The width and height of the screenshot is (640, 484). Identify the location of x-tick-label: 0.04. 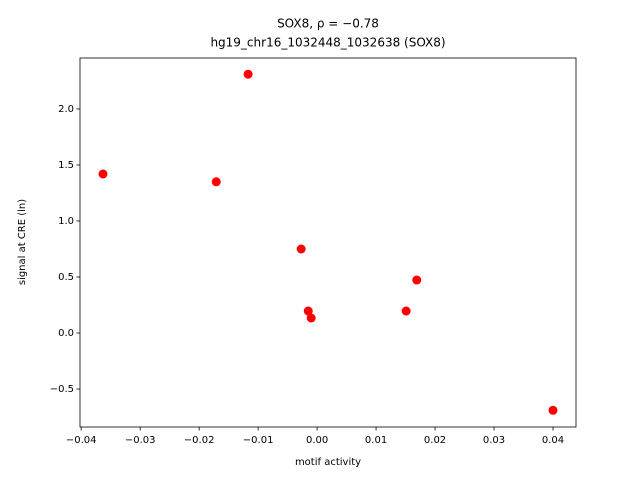
(553, 440).